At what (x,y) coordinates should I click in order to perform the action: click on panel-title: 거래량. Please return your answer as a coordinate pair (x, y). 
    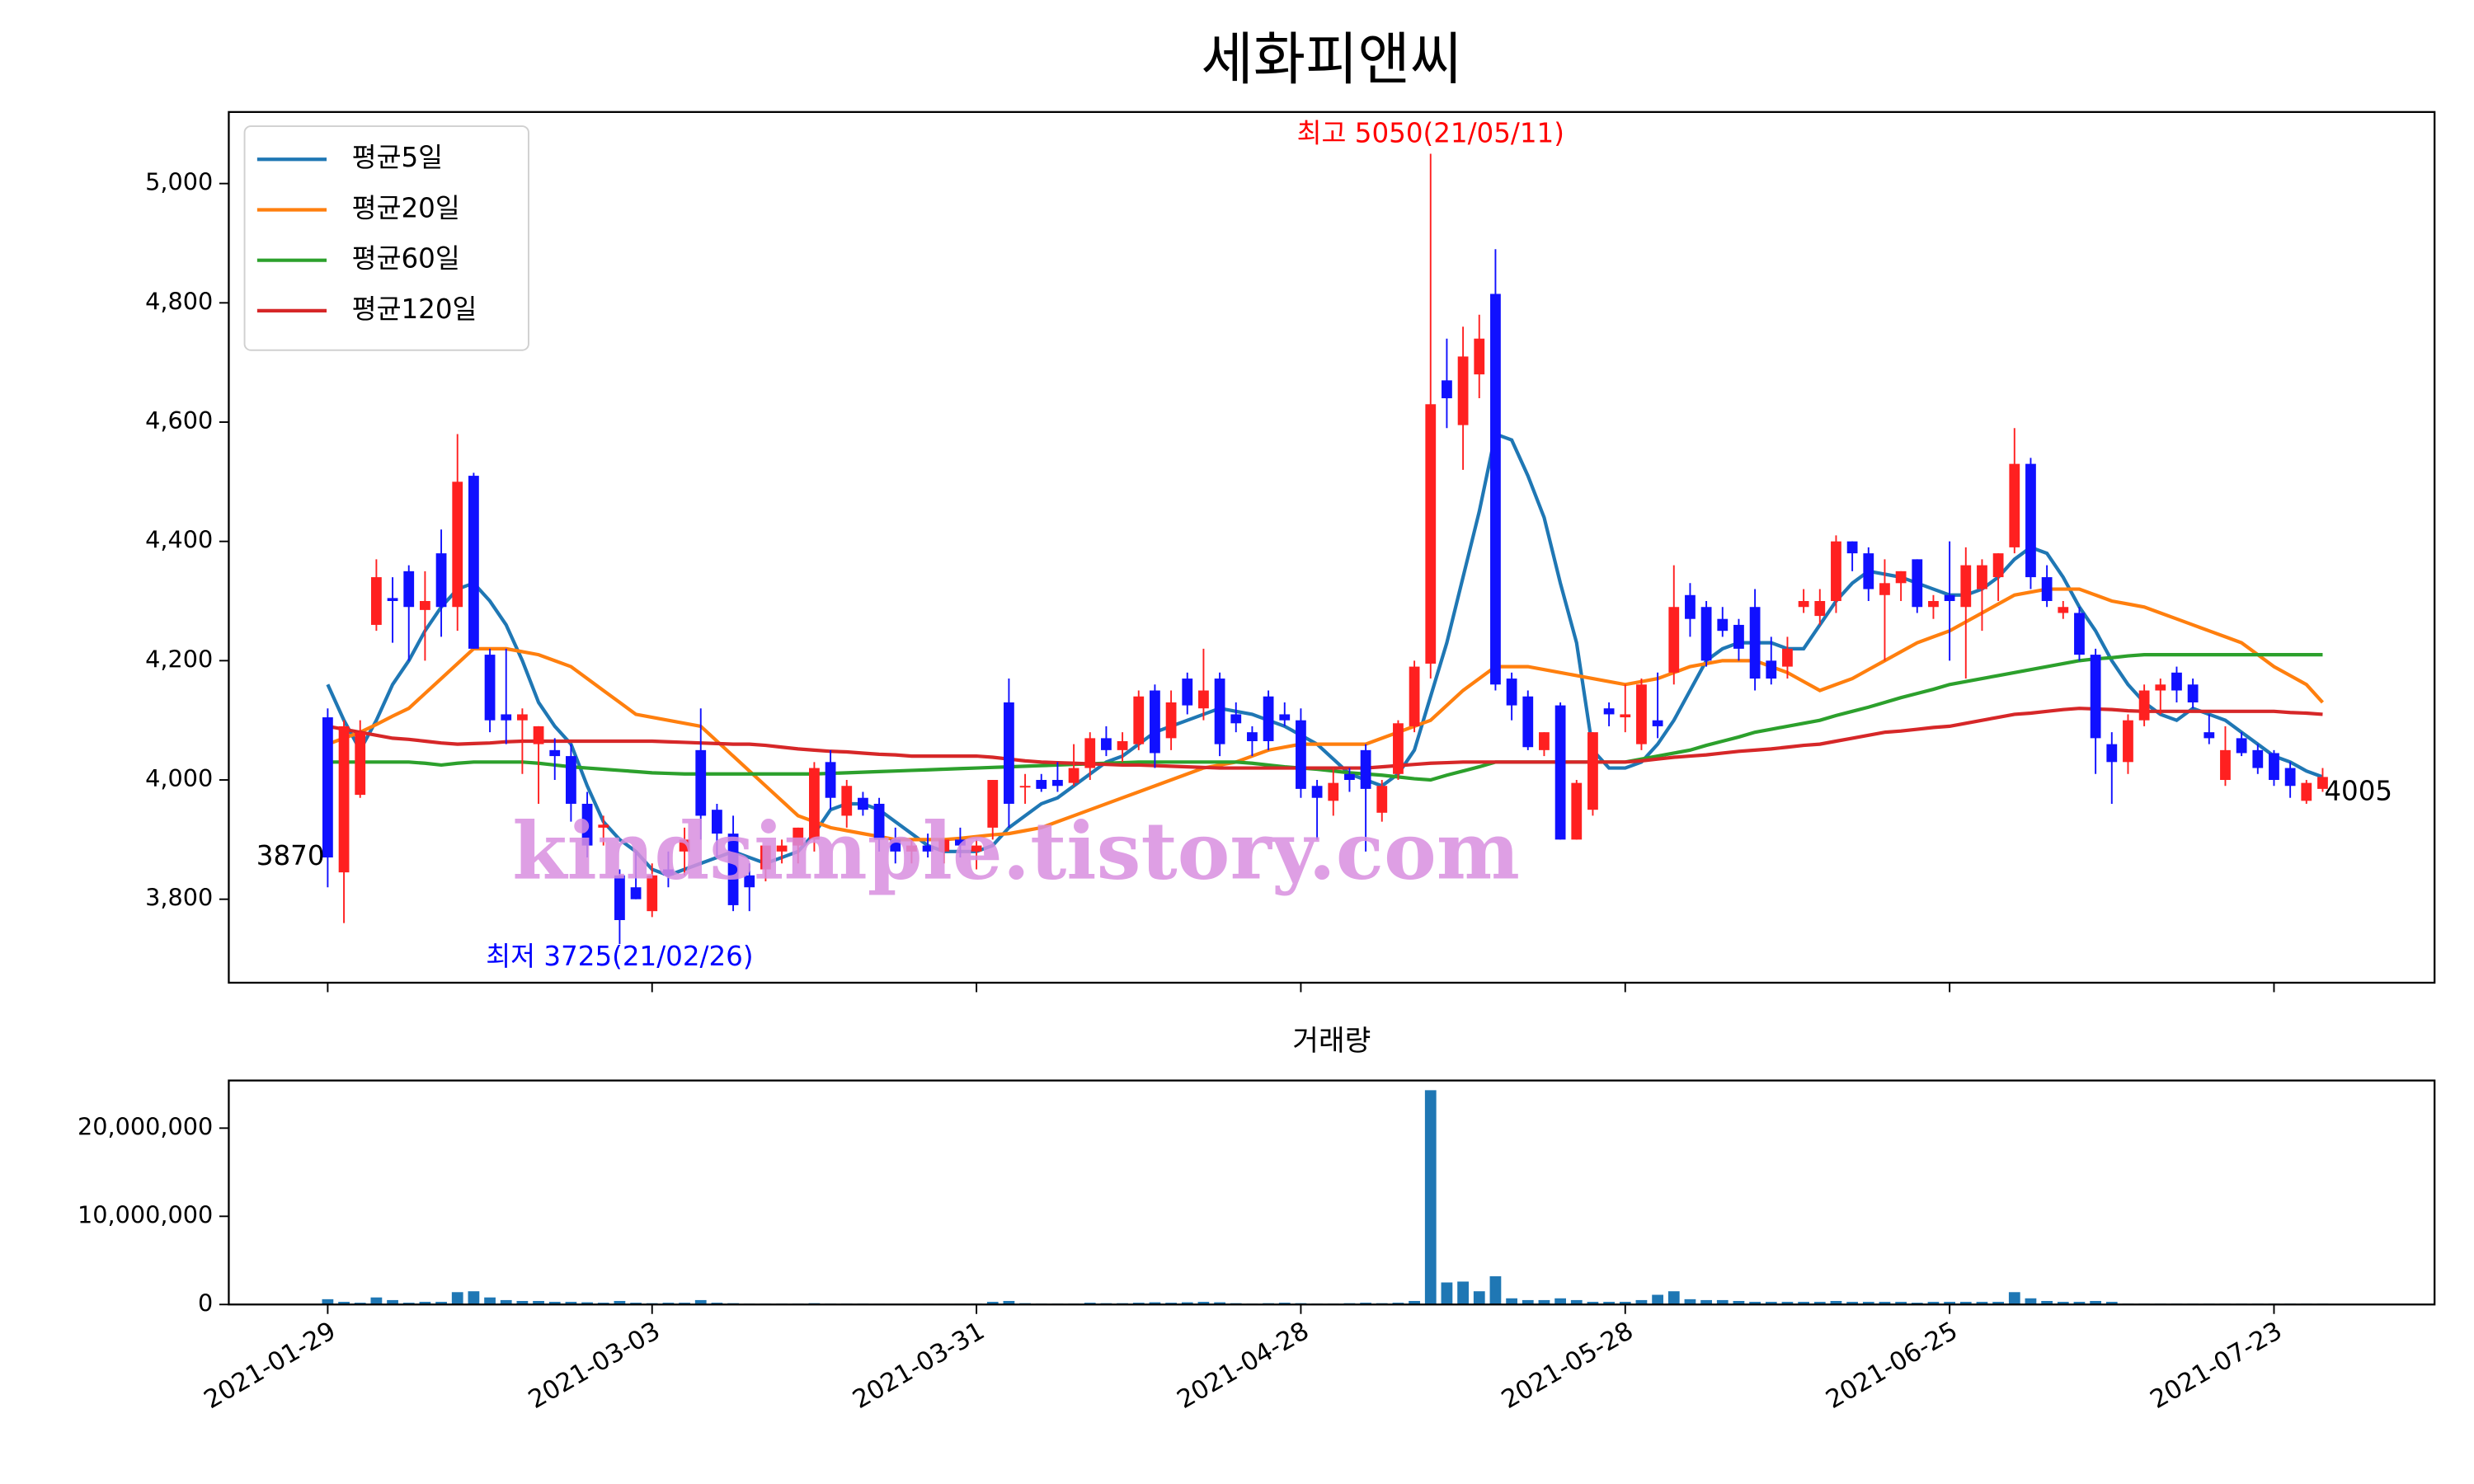
    Looking at the image, I should click on (1331, 1041).